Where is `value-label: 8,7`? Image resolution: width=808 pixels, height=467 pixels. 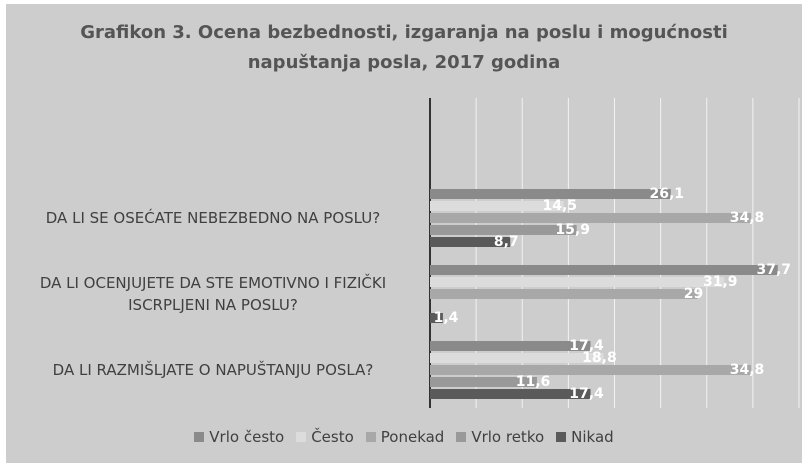 value-label: 8,7 is located at coordinates (506, 242).